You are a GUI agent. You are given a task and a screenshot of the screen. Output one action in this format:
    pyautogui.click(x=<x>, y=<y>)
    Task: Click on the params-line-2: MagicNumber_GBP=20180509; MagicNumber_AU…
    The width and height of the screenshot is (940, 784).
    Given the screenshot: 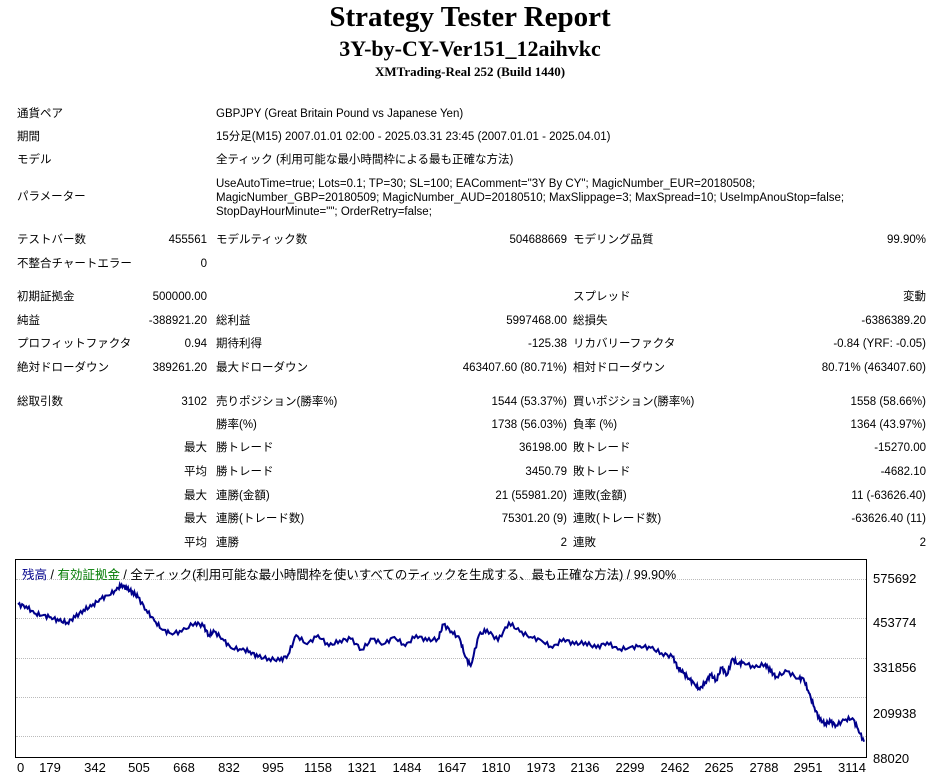 What is the action you would take?
    pyautogui.click(x=530, y=198)
    